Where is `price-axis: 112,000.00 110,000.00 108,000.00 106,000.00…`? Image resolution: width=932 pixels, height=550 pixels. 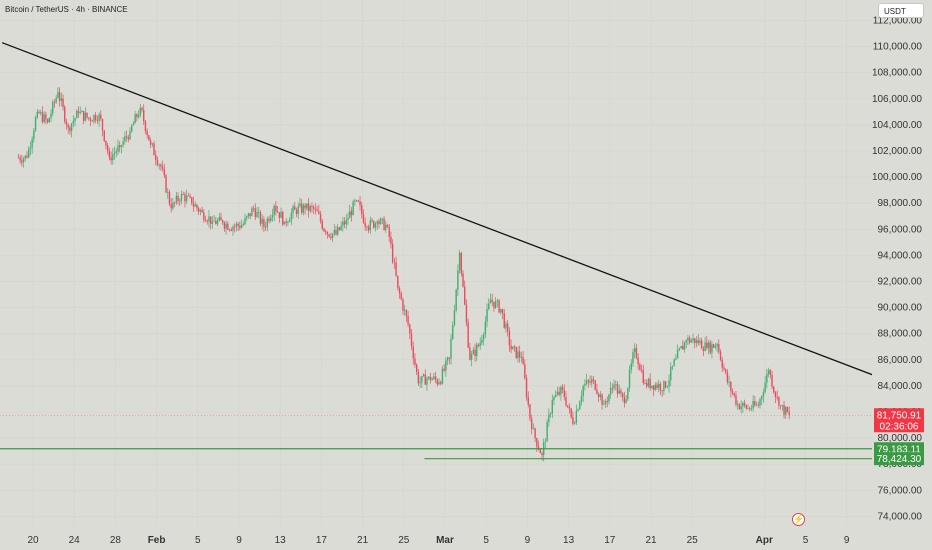
price-axis: 112,000.00 110,000.00 108,000.00 106,000.00… is located at coordinates (902, 275).